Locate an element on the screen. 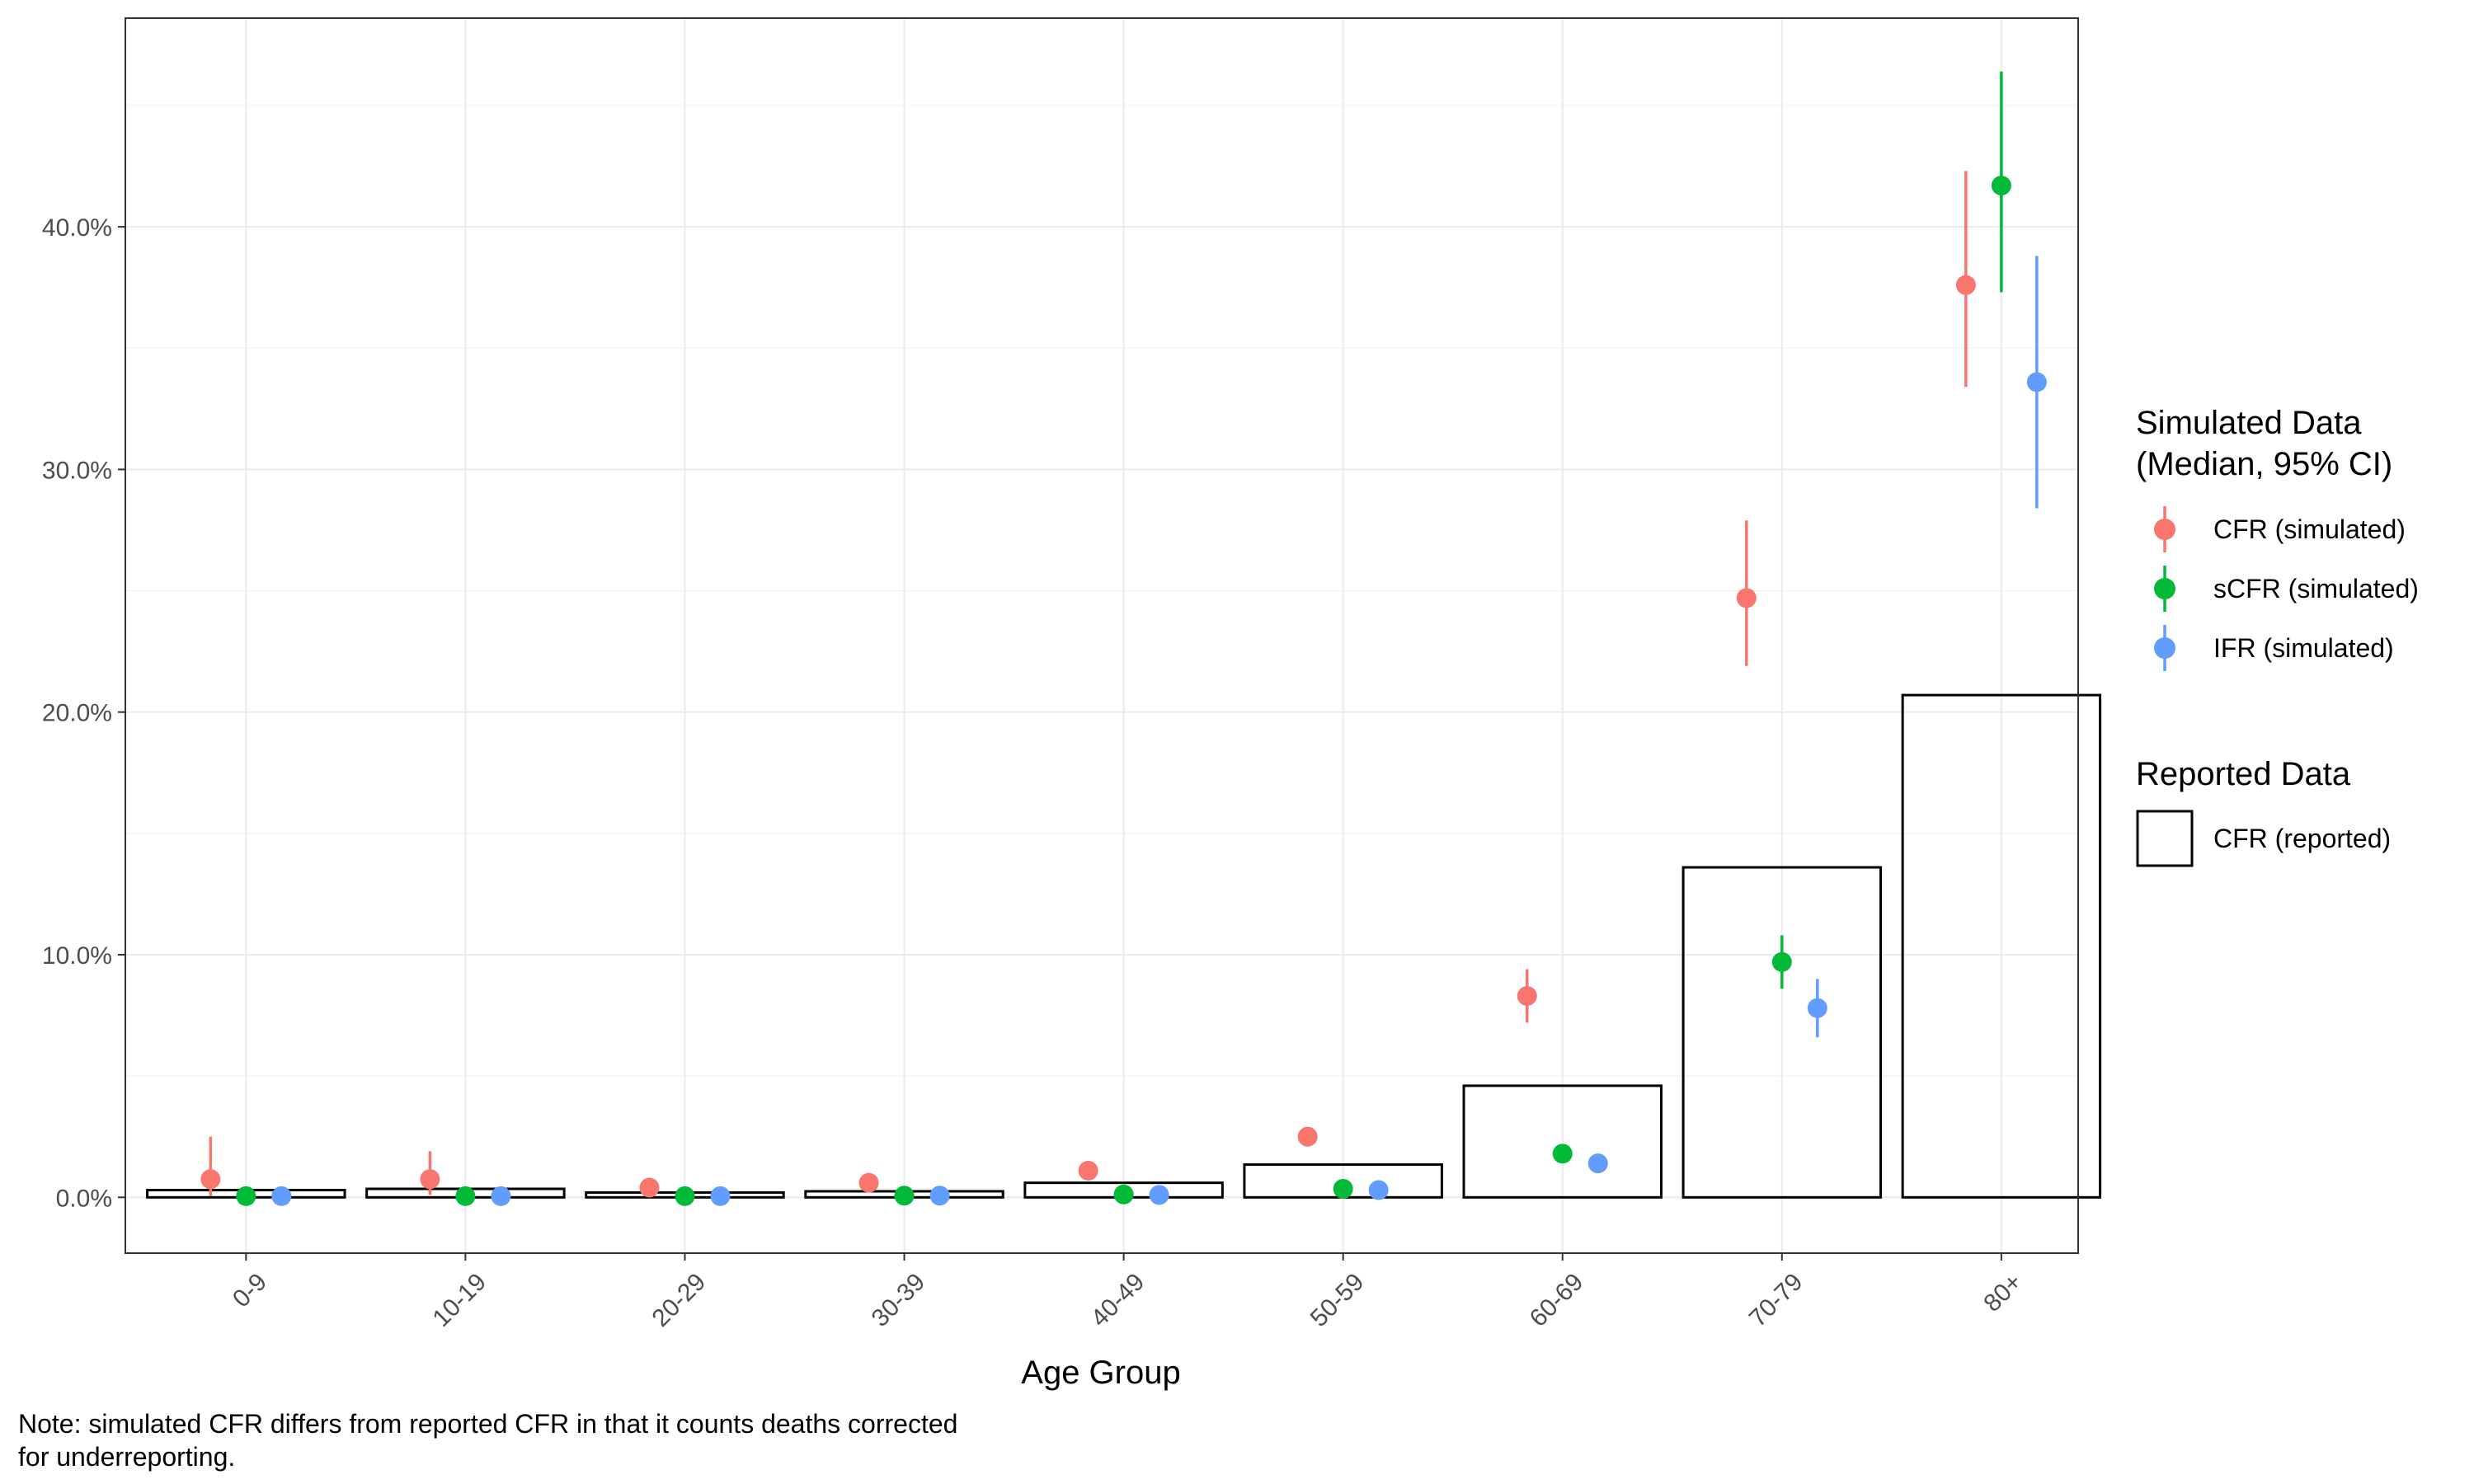 This screenshot has width=2474, height=1484. x-axis-title: Age Group is located at coordinates (1100, 1373).